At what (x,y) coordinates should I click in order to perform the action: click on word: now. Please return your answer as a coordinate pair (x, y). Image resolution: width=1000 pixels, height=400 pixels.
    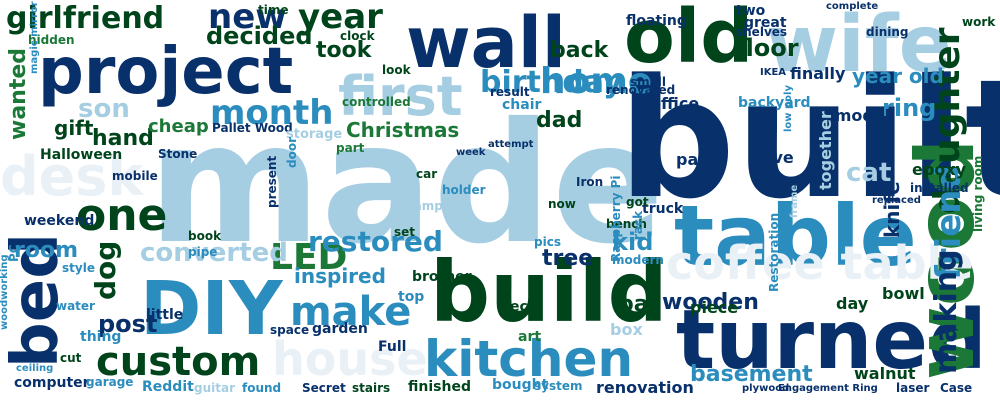
    Looking at the image, I should click on (562, 204).